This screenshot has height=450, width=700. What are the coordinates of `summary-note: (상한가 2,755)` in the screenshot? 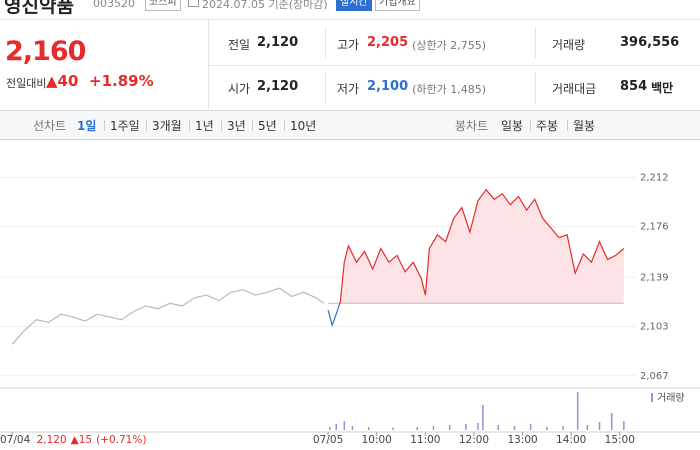 It's located at (449, 45).